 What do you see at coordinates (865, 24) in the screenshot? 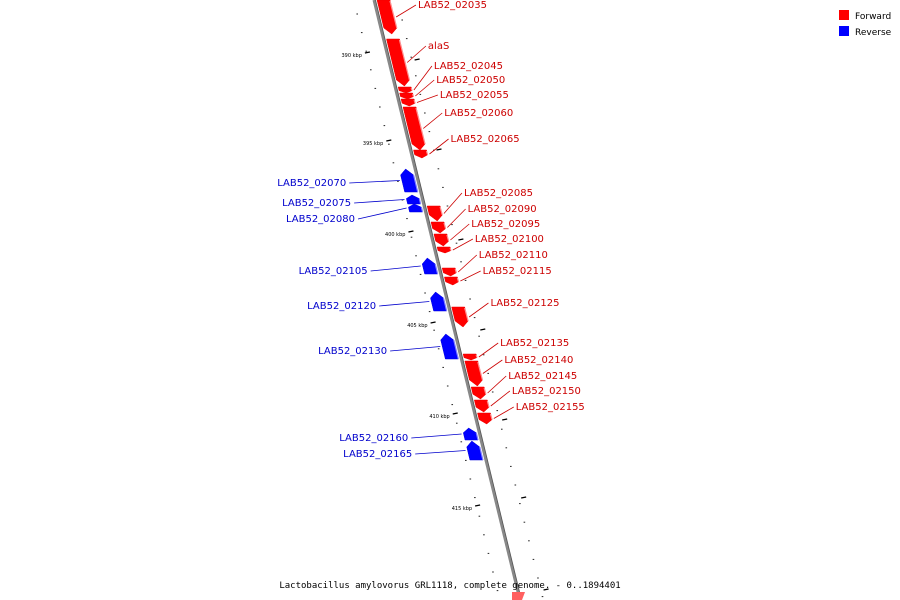
I see `legend: Forward Reverse` at bounding box center [865, 24].